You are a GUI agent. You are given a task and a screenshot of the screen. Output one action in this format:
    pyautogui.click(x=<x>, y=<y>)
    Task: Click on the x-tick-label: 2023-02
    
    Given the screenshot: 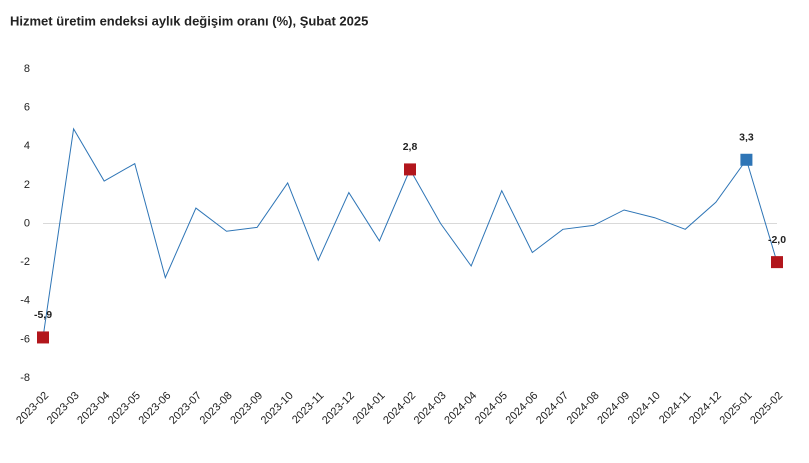 What is the action you would take?
    pyautogui.click(x=32, y=408)
    